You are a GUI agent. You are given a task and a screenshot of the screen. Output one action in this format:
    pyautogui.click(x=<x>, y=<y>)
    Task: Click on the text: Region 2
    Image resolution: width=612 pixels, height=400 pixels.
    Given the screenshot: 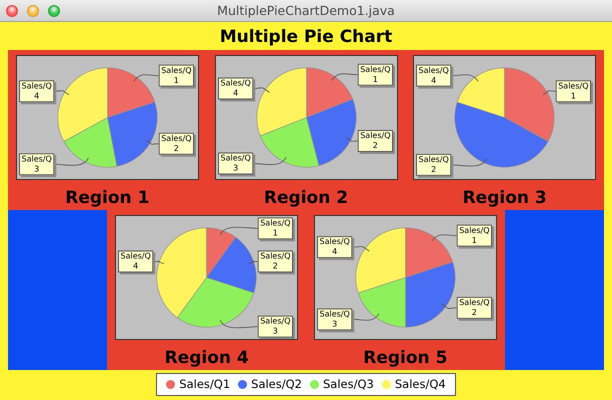 What is the action you would take?
    pyautogui.click(x=306, y=198)
    